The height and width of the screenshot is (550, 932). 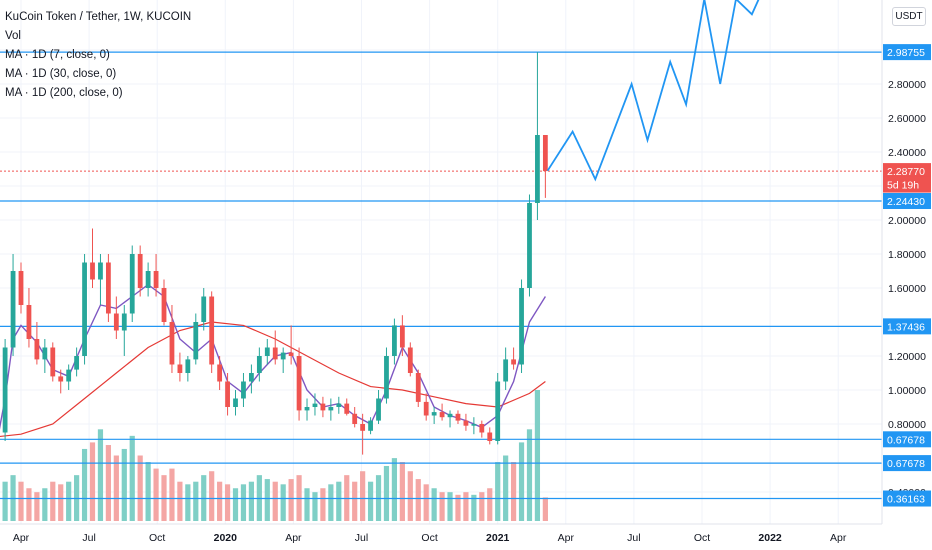 I want to click on forecast-zigzag, so click(x=653, y=91).